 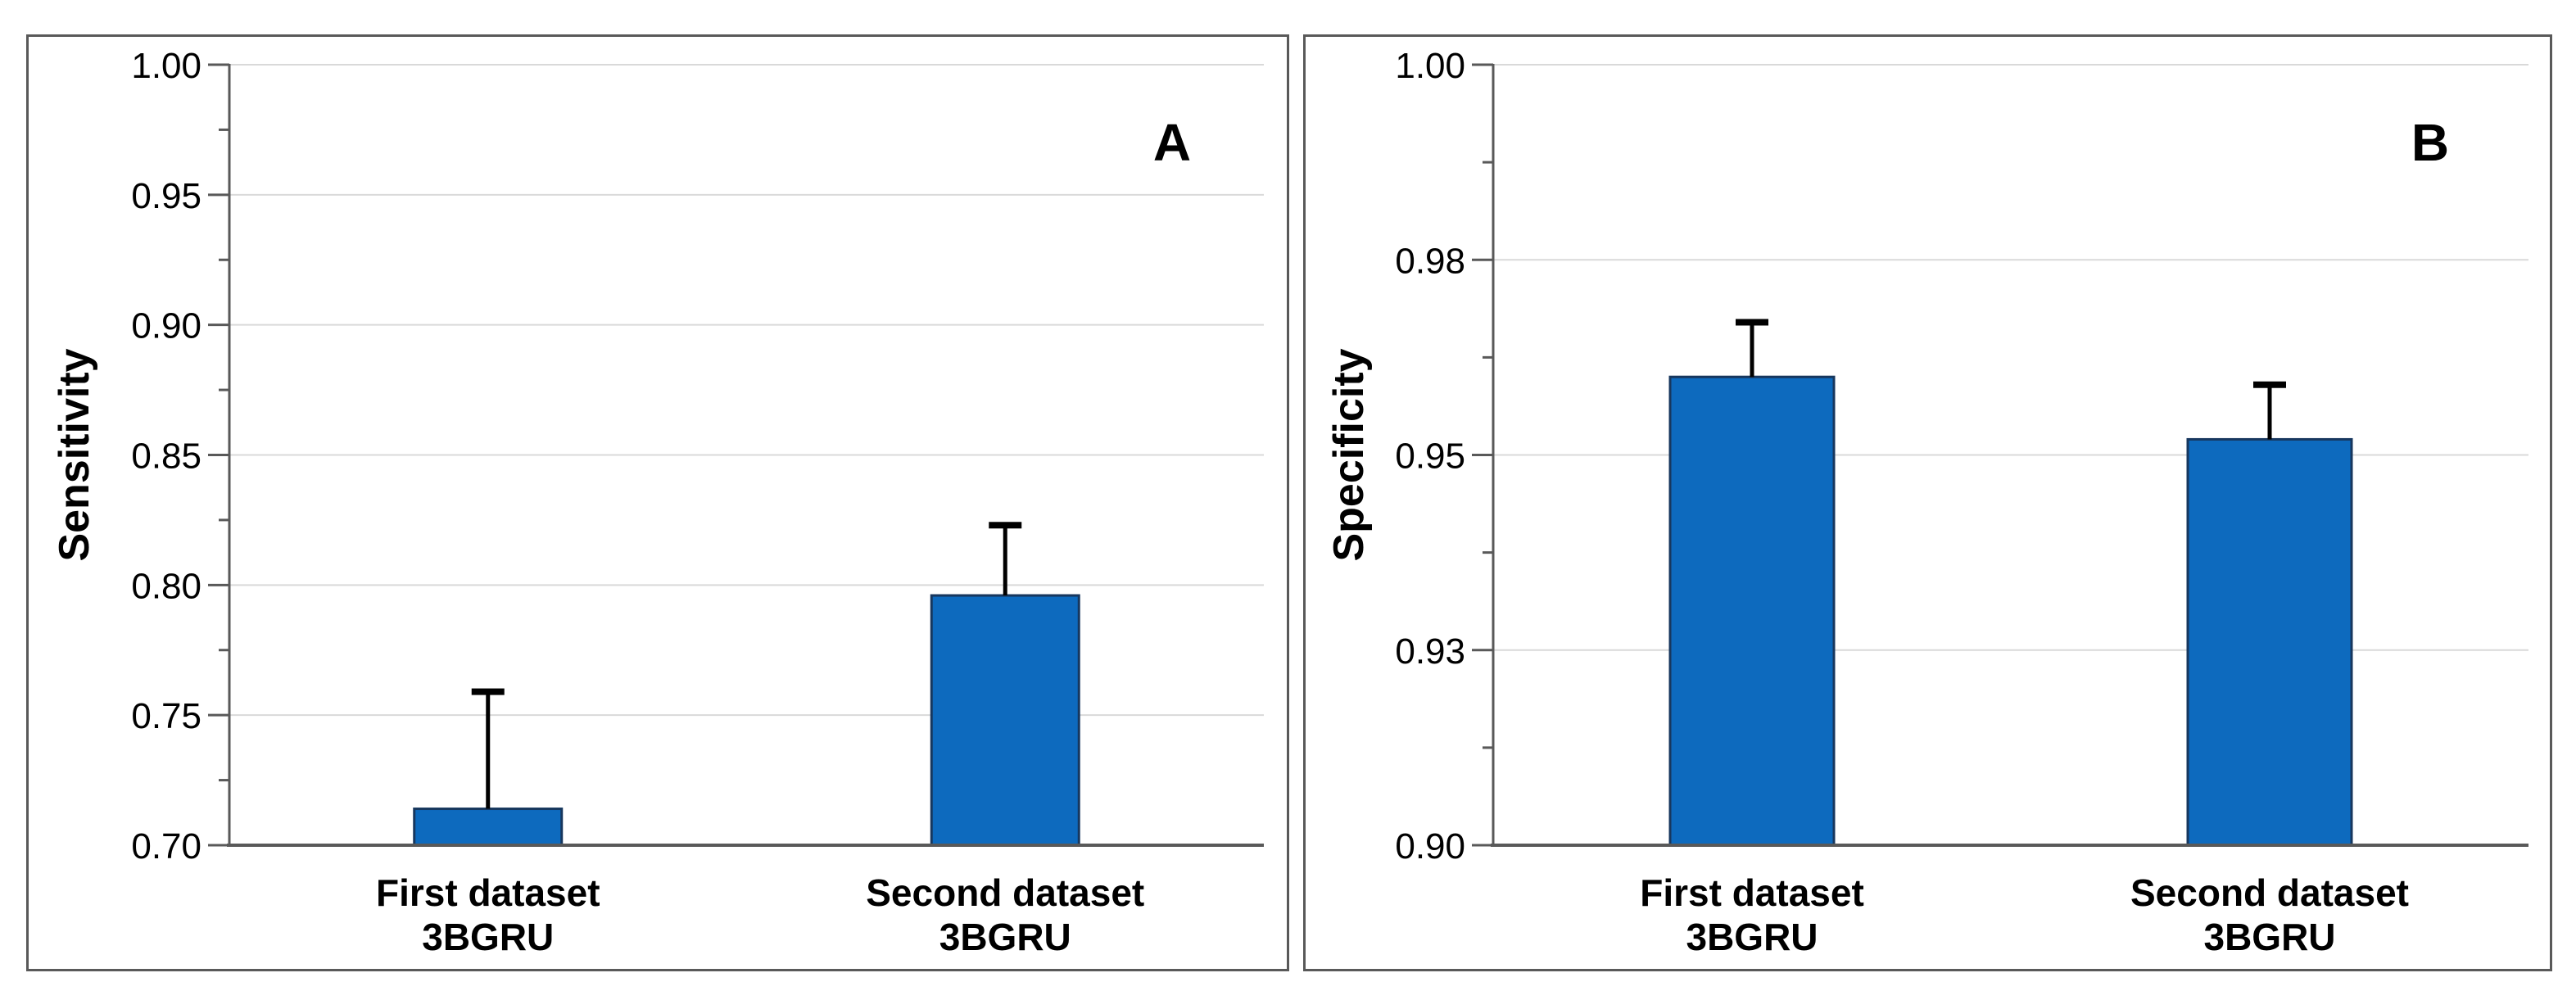 I want to click on y-tick-label: 0.98, so click(x=1430, y=261).